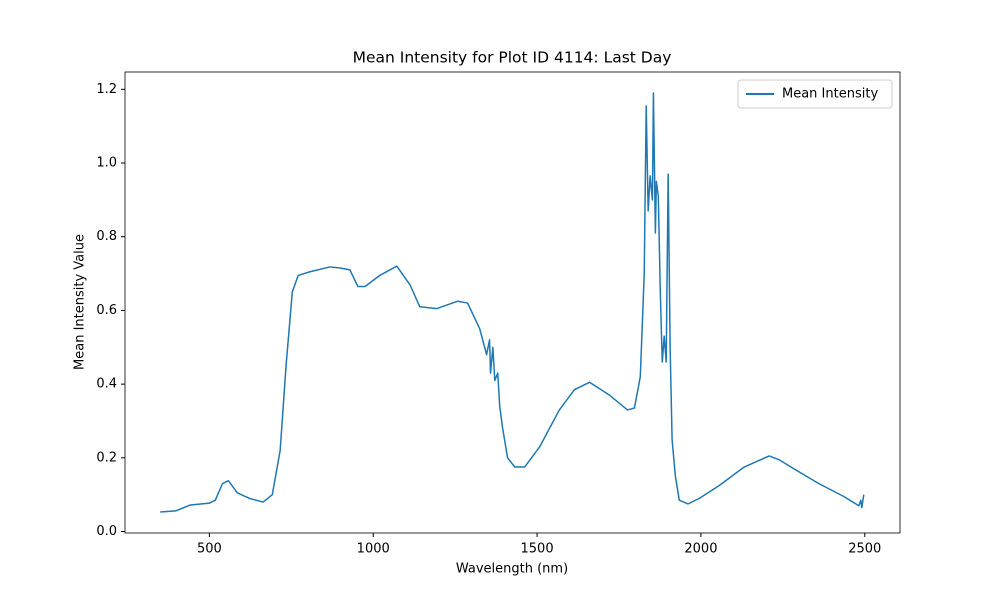 This screenshot has width=1000, height=600. Describe the element at coordinates (864, 549) in the screenshot. I see `x-tick-label: 2500` at that location.